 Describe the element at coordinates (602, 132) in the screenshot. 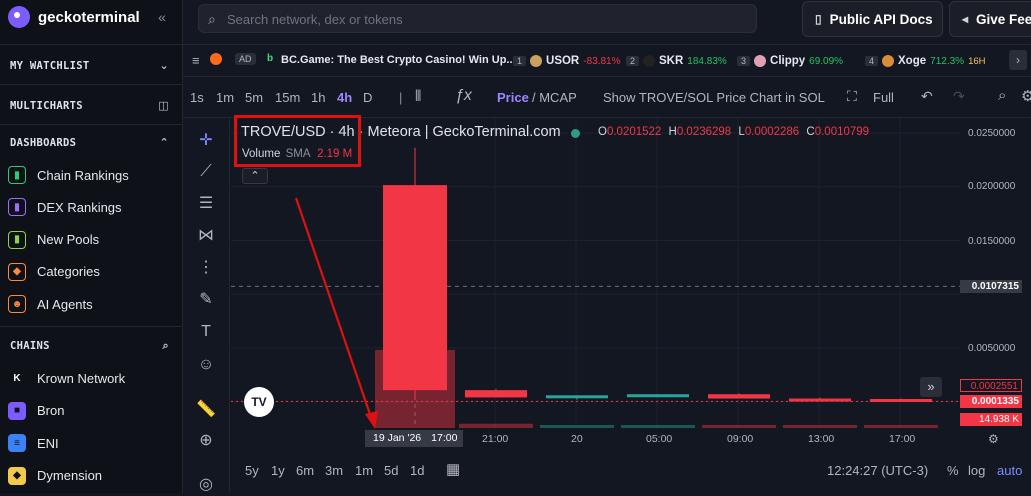

I see `open-label: O` at that location.